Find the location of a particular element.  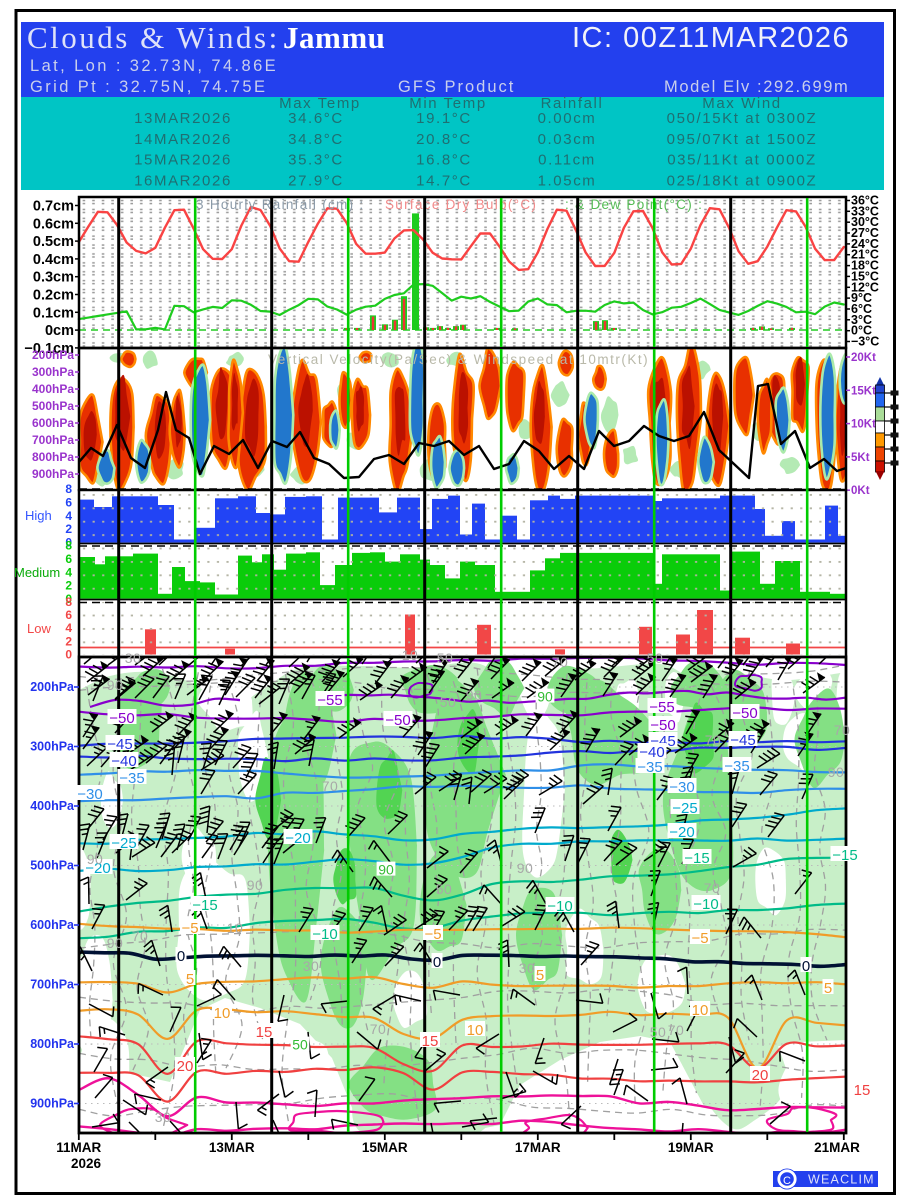

svg-text:: & Dew Point(°C) :: : & Dew Point(°C) : is located at coordinates (634, 204).